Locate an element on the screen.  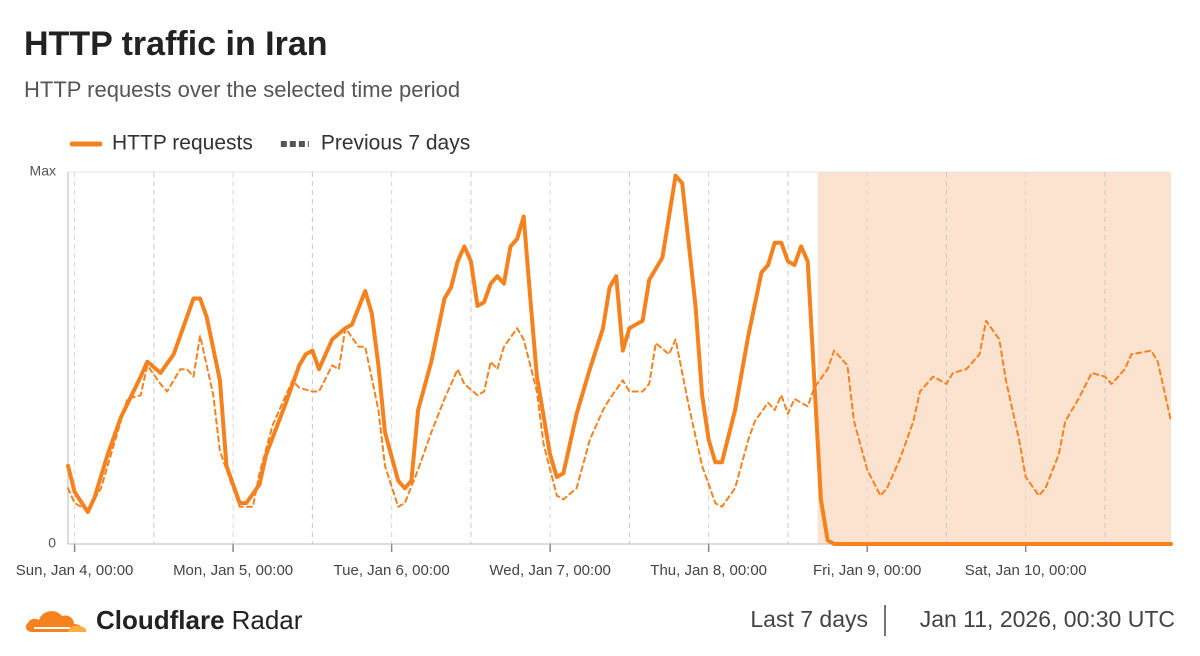
product: Radar is located at coordinates (267, 620).